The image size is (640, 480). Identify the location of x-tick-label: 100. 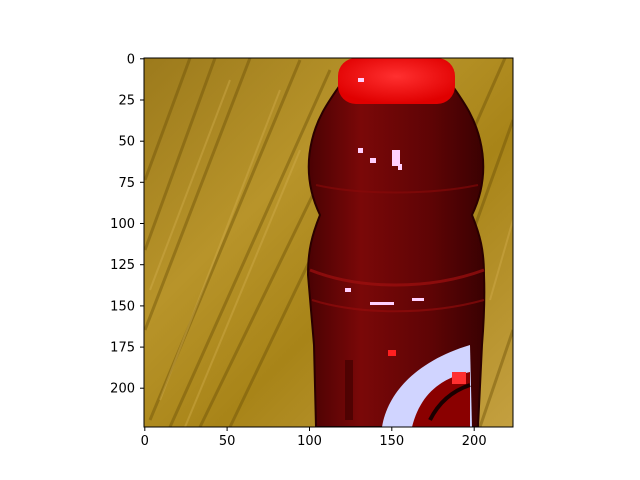
(309, 441).